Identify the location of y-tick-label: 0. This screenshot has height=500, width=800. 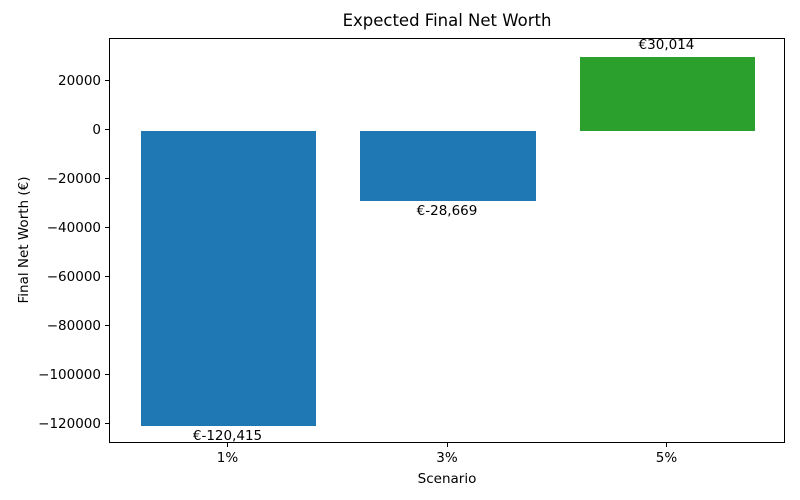
(96, 129).